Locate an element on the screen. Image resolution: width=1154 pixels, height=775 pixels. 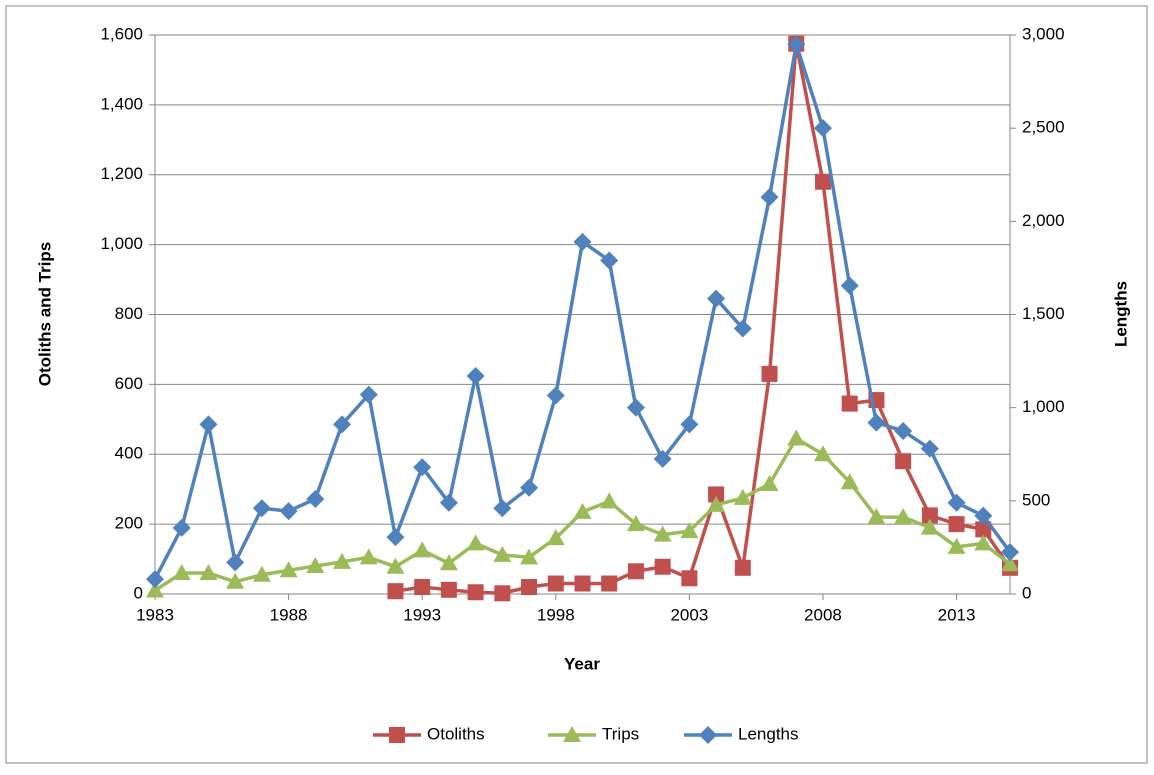
x-tick-label: 2013 is located at coordinates (957, 614).